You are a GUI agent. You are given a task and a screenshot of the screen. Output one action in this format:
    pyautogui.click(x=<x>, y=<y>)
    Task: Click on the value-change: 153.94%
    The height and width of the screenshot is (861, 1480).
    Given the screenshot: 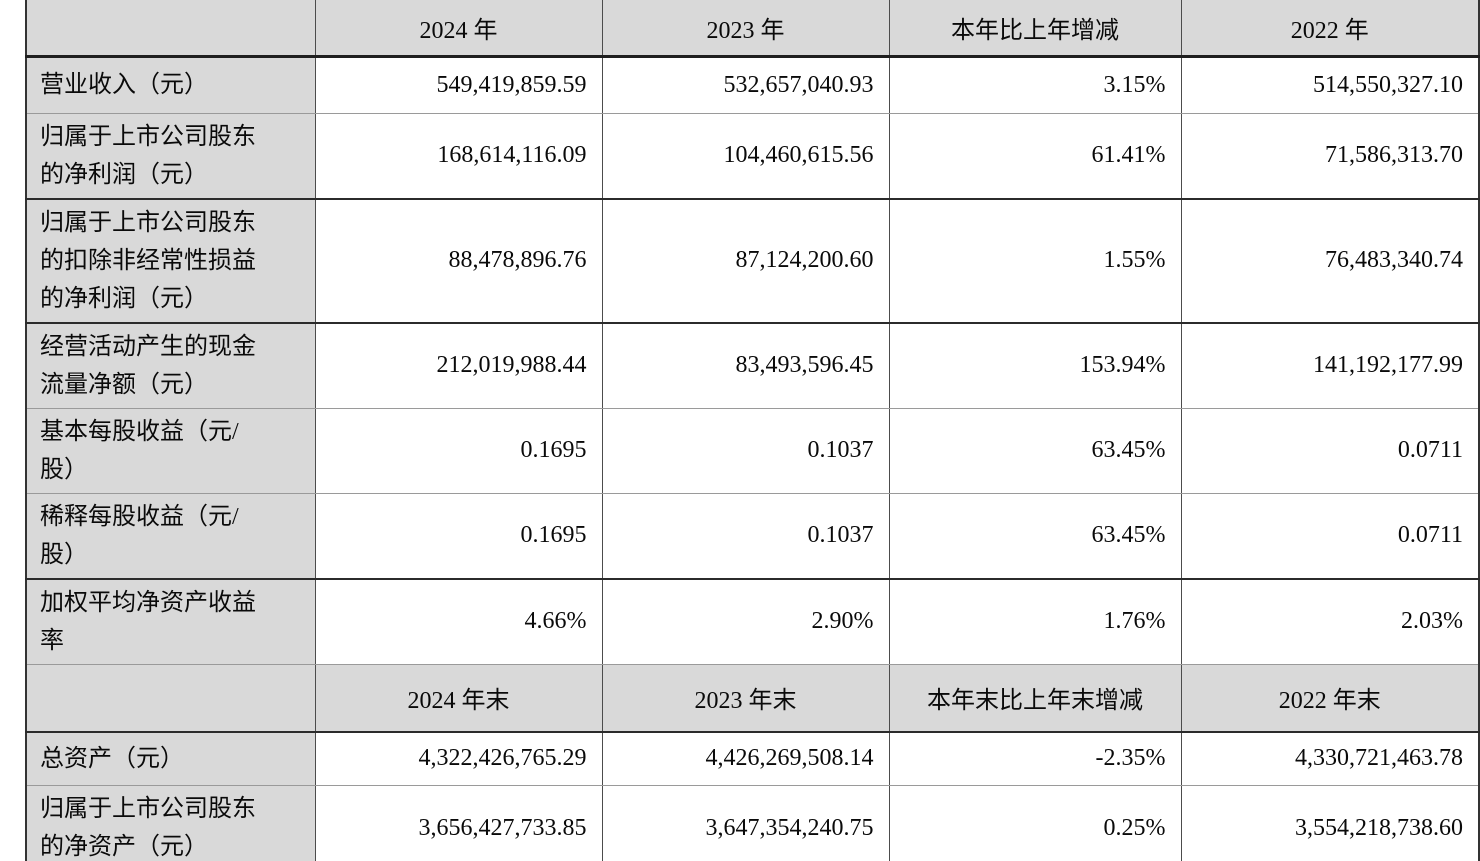 What is the action you would take?
    pyautogui.click(x=1035, y=365)
    